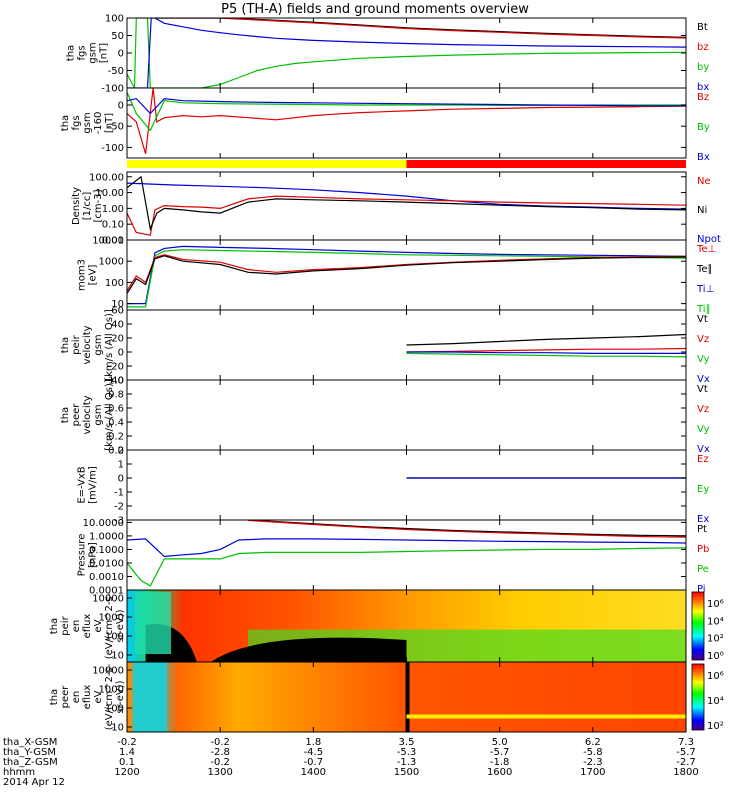  I want to click on series-Bx-line, so click(406, 106).